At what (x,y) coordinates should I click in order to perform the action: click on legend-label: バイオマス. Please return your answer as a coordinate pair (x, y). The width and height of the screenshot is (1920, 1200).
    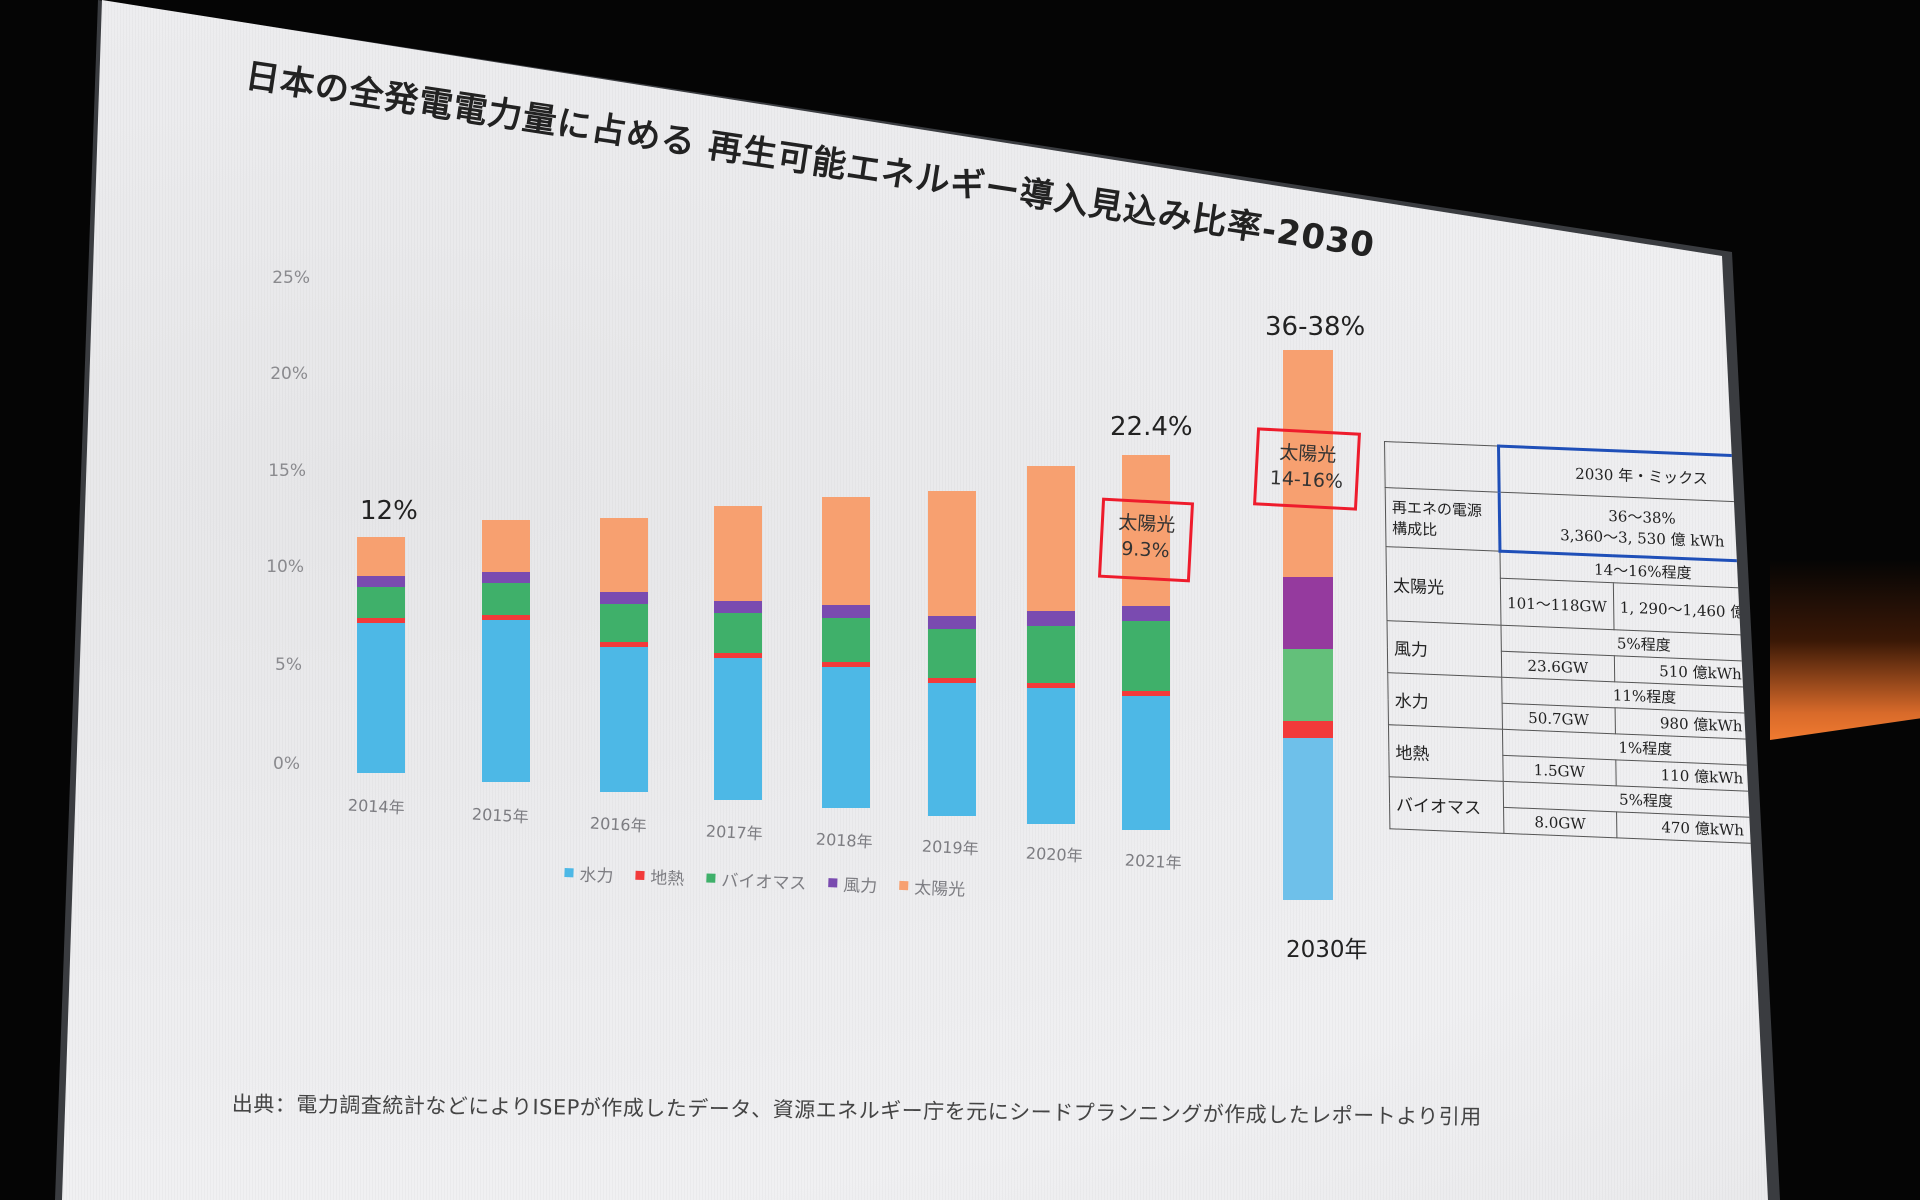
    Looking at the image, I should click on (763, 883).